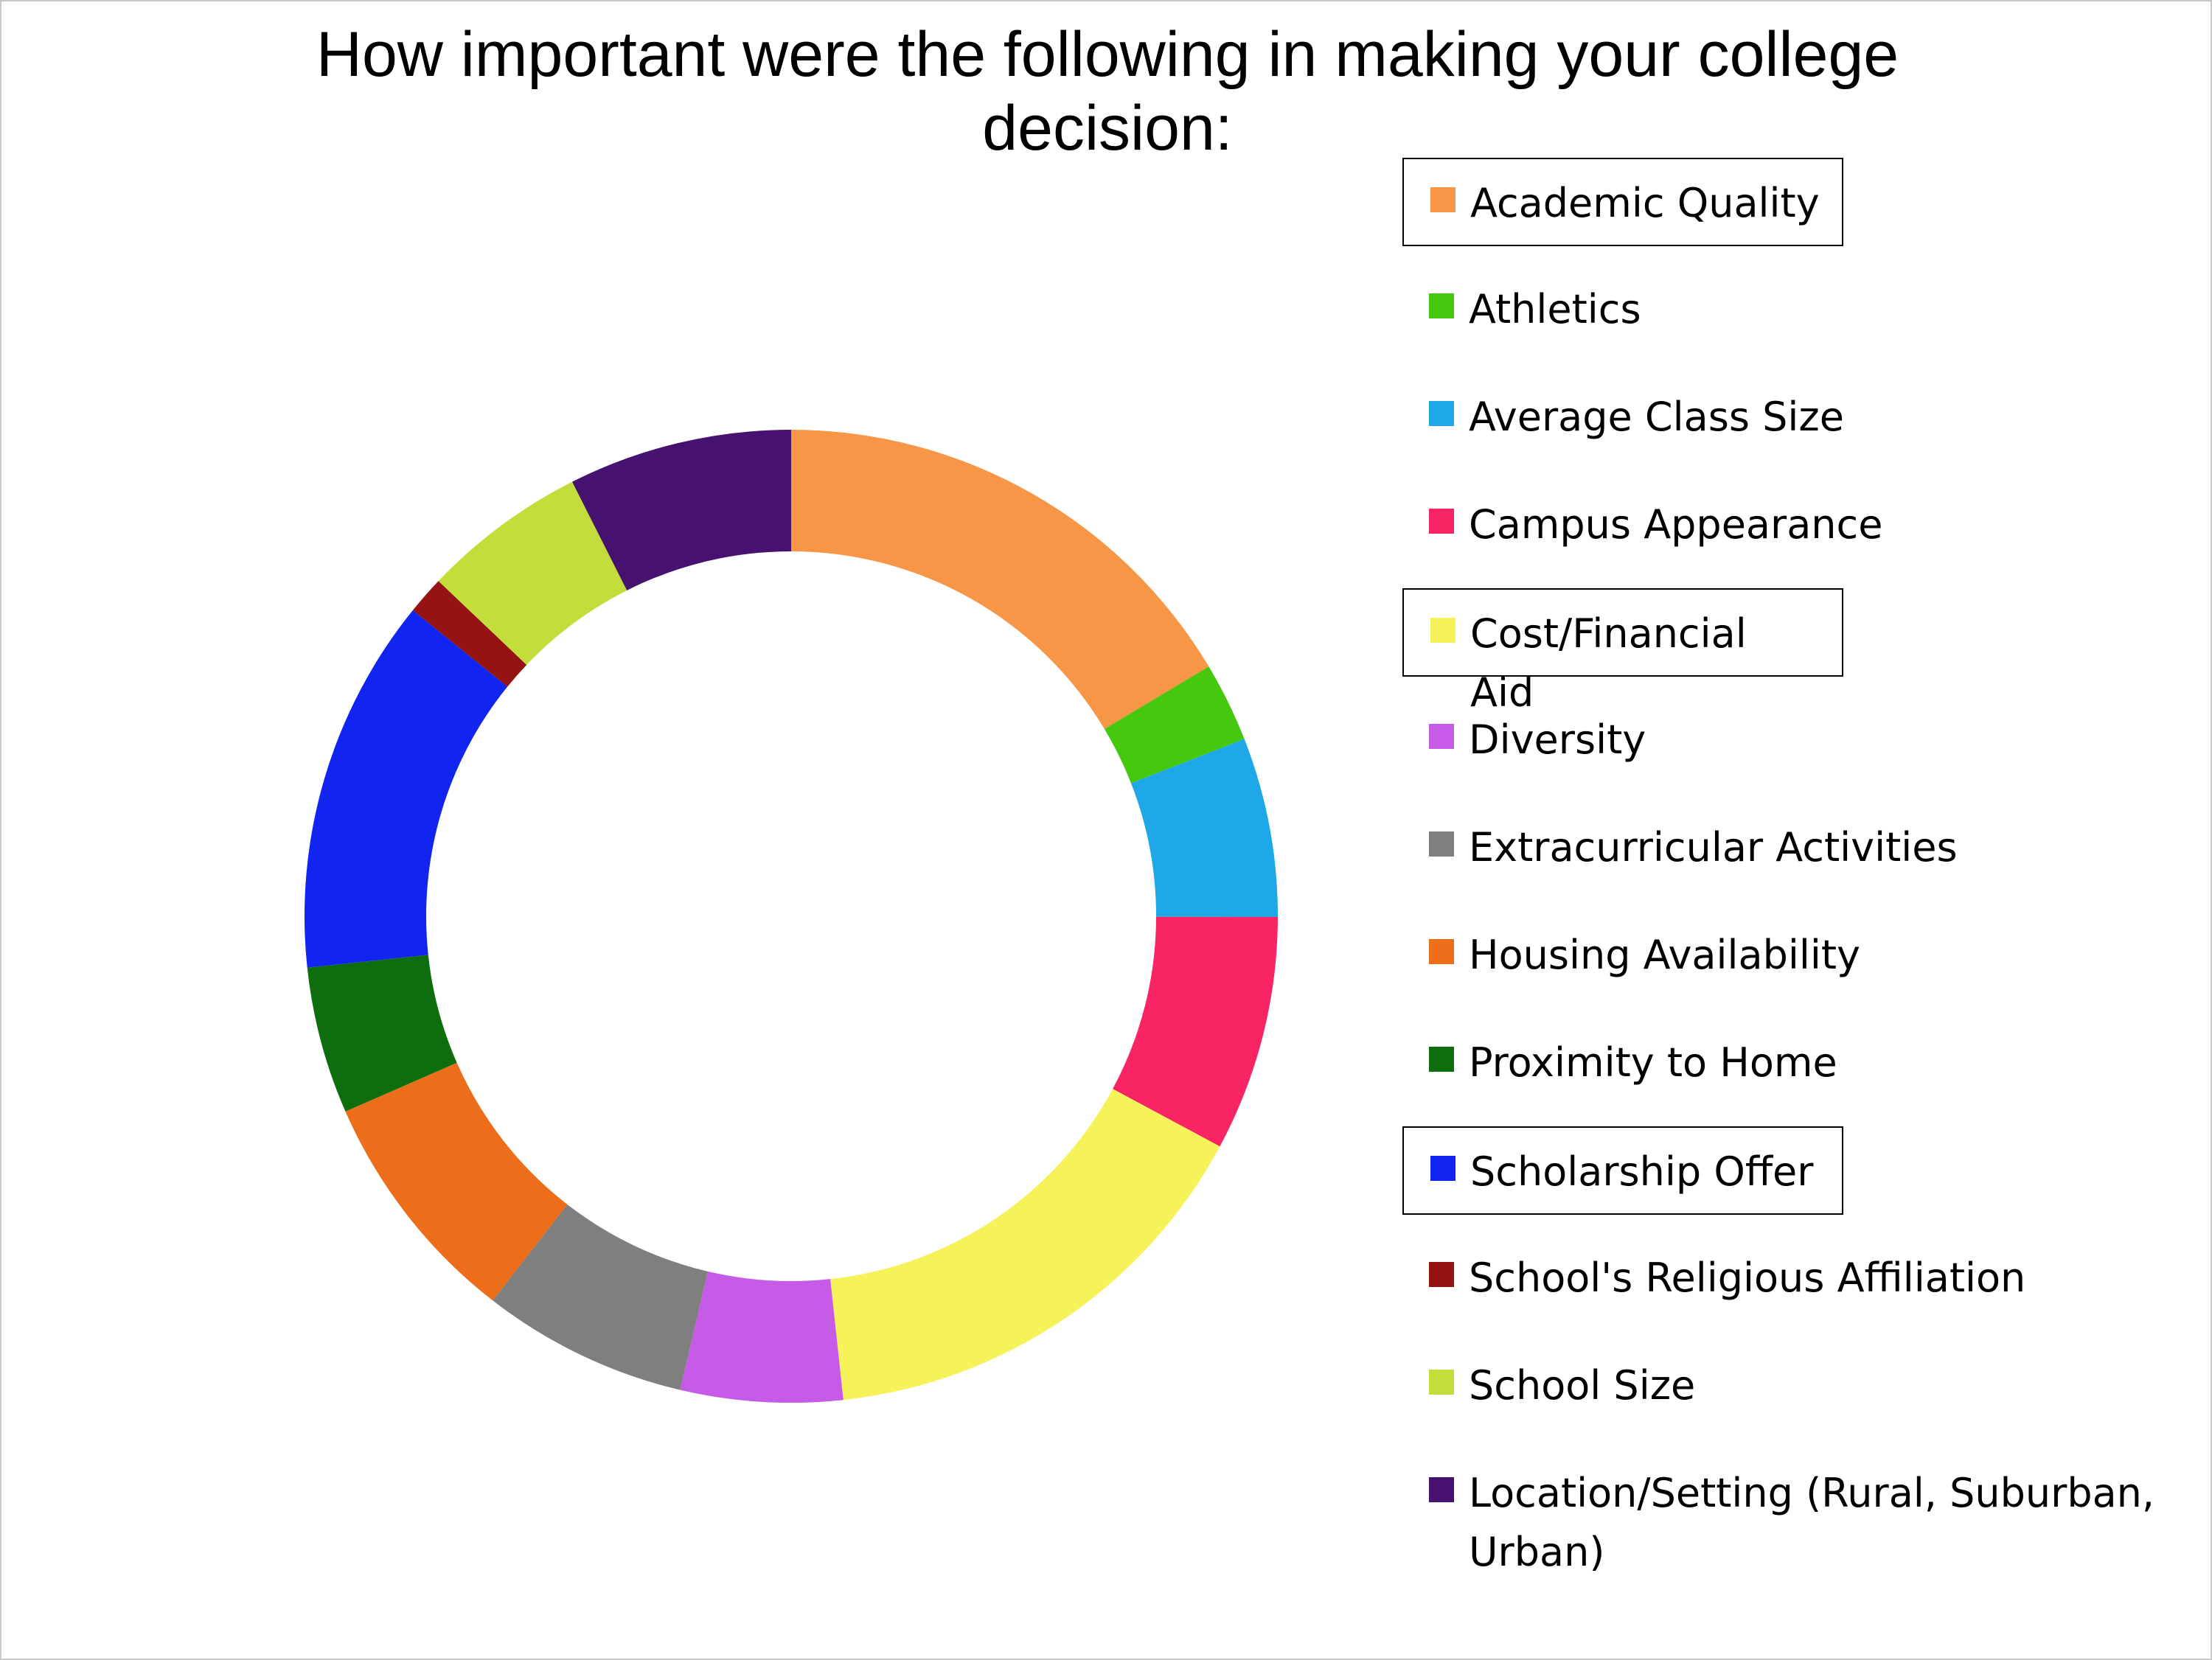 Image resolution: width=2212 pixels, height=1660 pixels. Describe the element at coordinates (1645, 203) in the screenshot. I see `legend-label-academic-quality: Academic Quality` at that location.